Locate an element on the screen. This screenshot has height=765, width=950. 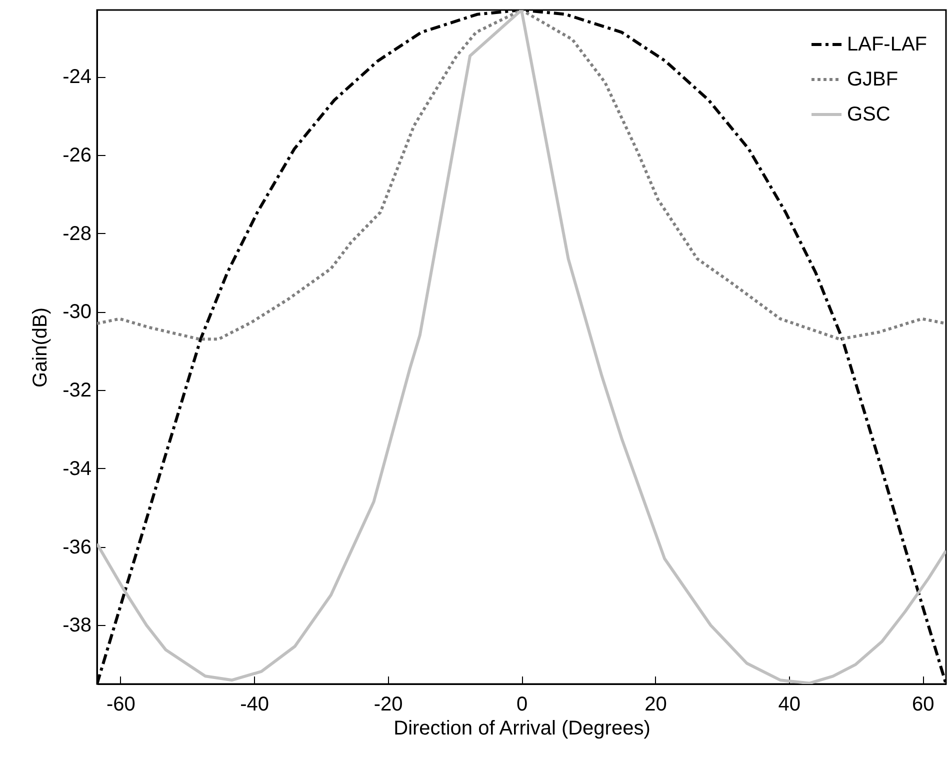
y-tick-label: -34 is located at coordinates (77, 469).